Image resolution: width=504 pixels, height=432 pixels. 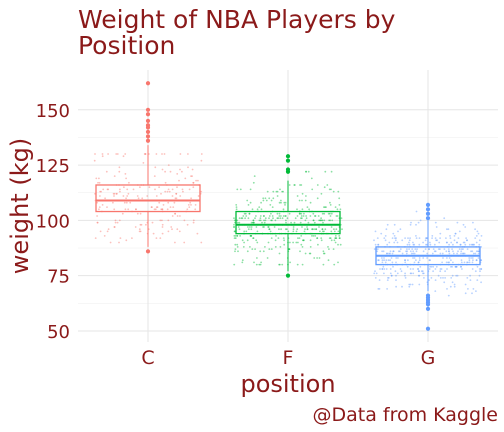 I want to click on caption: @Data from Kaggle, so click(x=405, y=415).